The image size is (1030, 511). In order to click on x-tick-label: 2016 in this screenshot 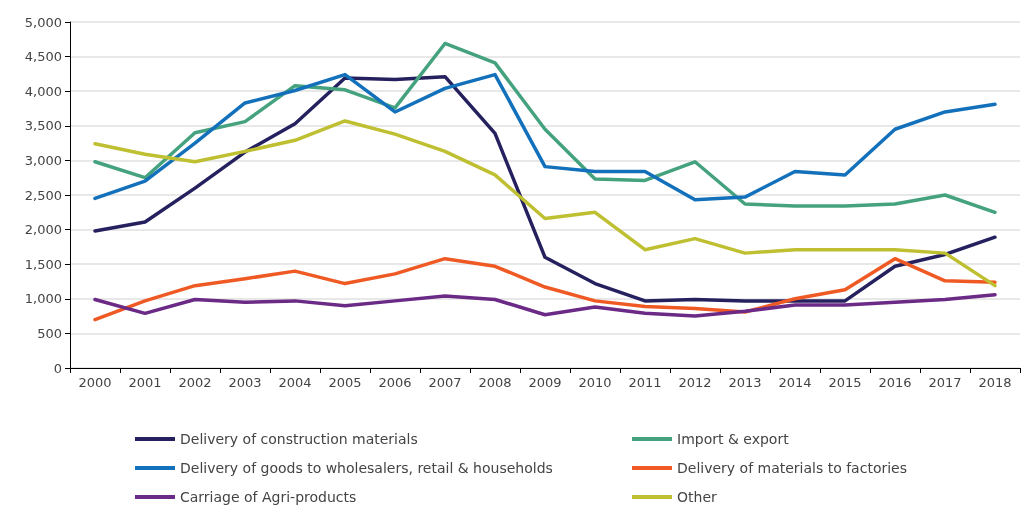, I will do `click(895, 382)`.